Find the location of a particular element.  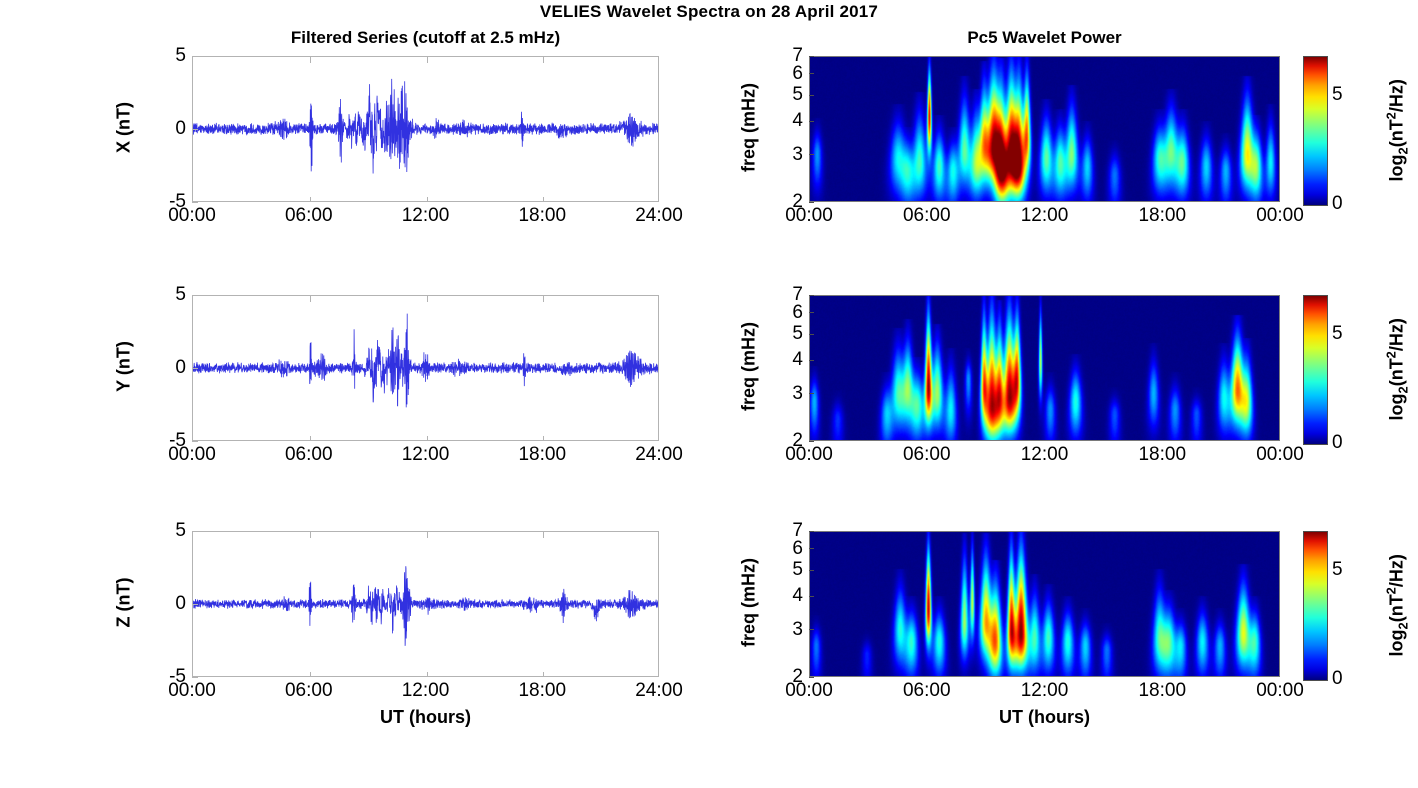

xaxis-label-left: UT (hours) is located at coordinates (425, 717).